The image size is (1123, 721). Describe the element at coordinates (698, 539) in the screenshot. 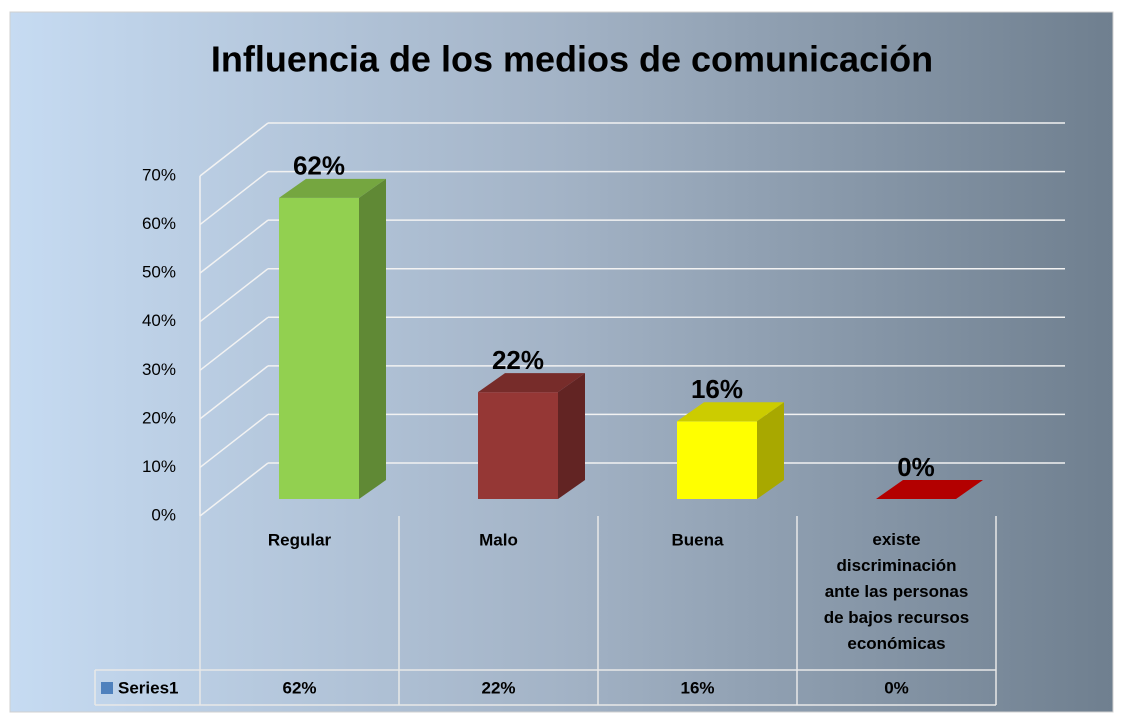

I see `x-tick-label: Buena` at that location.